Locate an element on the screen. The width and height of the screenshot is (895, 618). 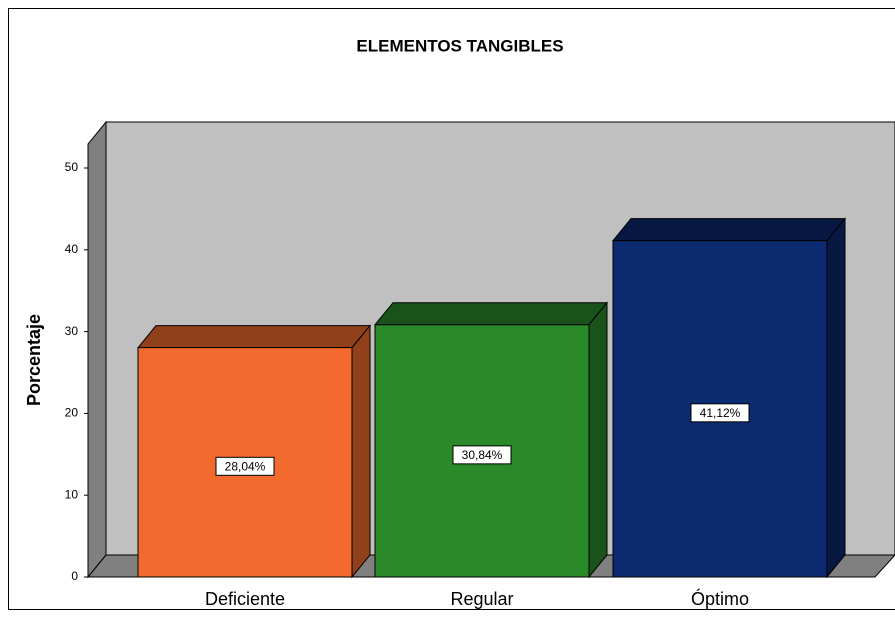
x-tick-label: Regular is located at coordinates (481, 599).